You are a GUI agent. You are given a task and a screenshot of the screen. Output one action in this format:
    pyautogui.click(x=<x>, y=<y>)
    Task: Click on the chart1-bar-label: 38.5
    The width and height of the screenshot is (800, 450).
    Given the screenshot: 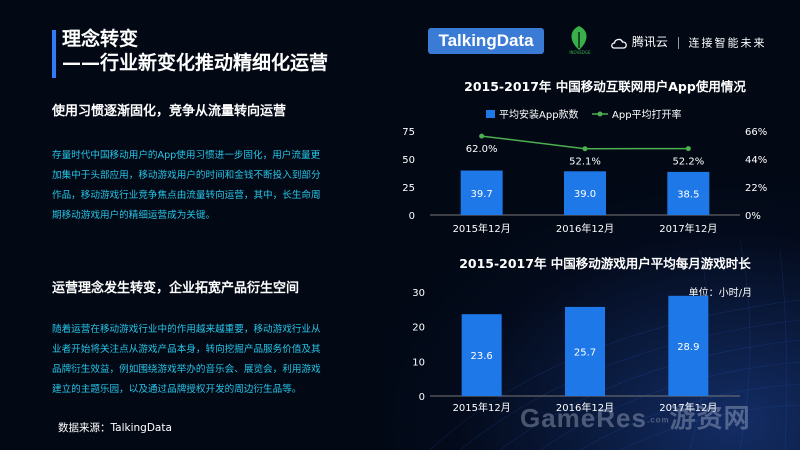 What is the action you would take?
    pyautogui.click(x=688, y=194)
    